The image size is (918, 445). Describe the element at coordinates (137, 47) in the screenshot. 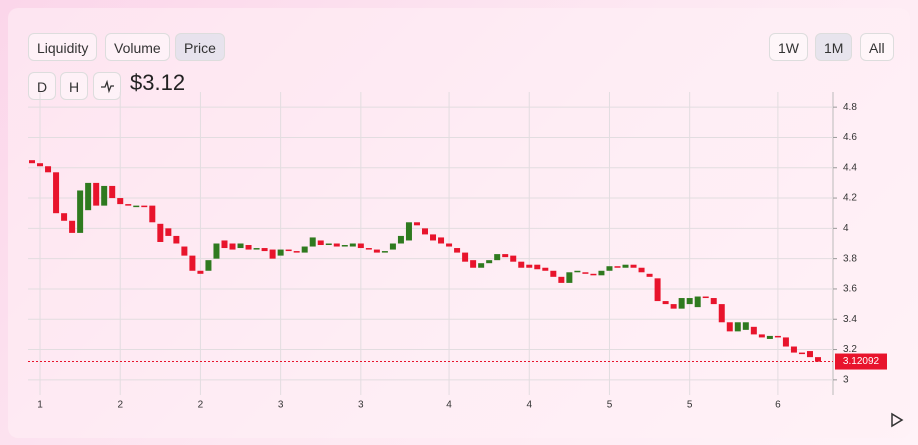

I see `tab-button: Volume` at that location.